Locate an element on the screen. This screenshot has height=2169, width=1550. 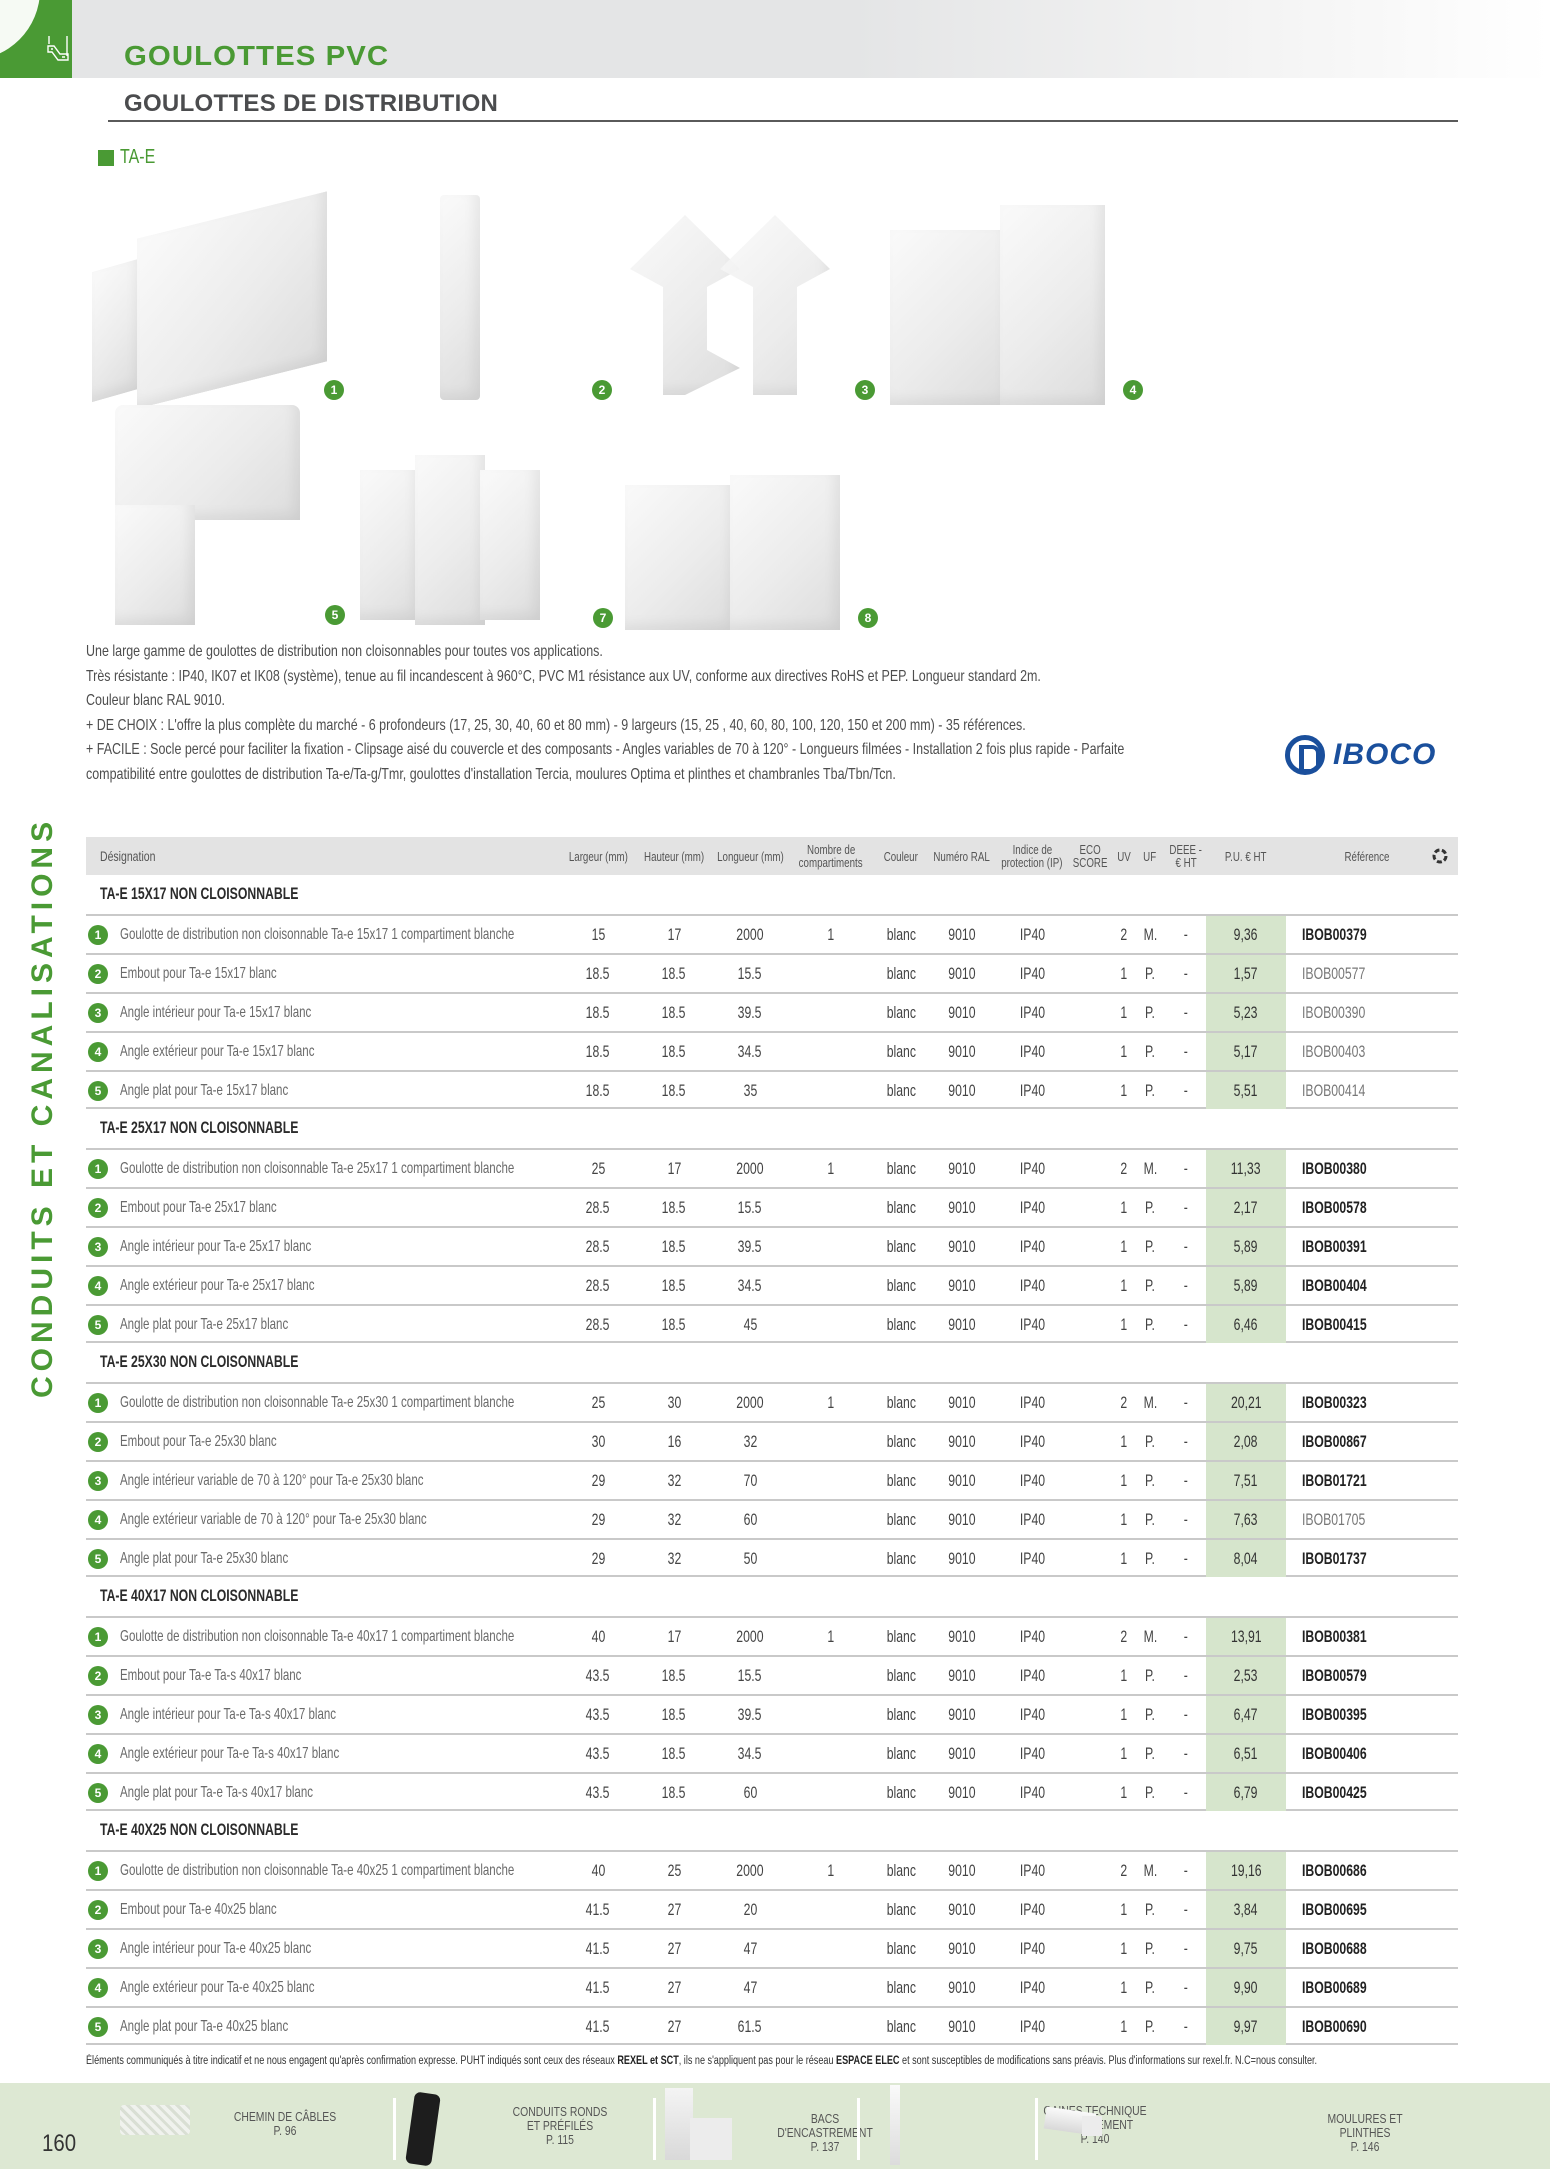
reference-cell: IBOB00425 is located at coordinates (1334, 1792).